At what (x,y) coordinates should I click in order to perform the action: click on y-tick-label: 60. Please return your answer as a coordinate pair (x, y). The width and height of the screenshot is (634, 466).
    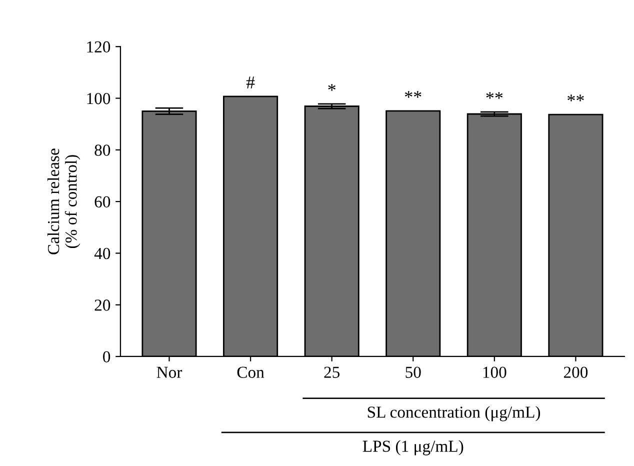
    Looking at the image, I should click on (102, 202).